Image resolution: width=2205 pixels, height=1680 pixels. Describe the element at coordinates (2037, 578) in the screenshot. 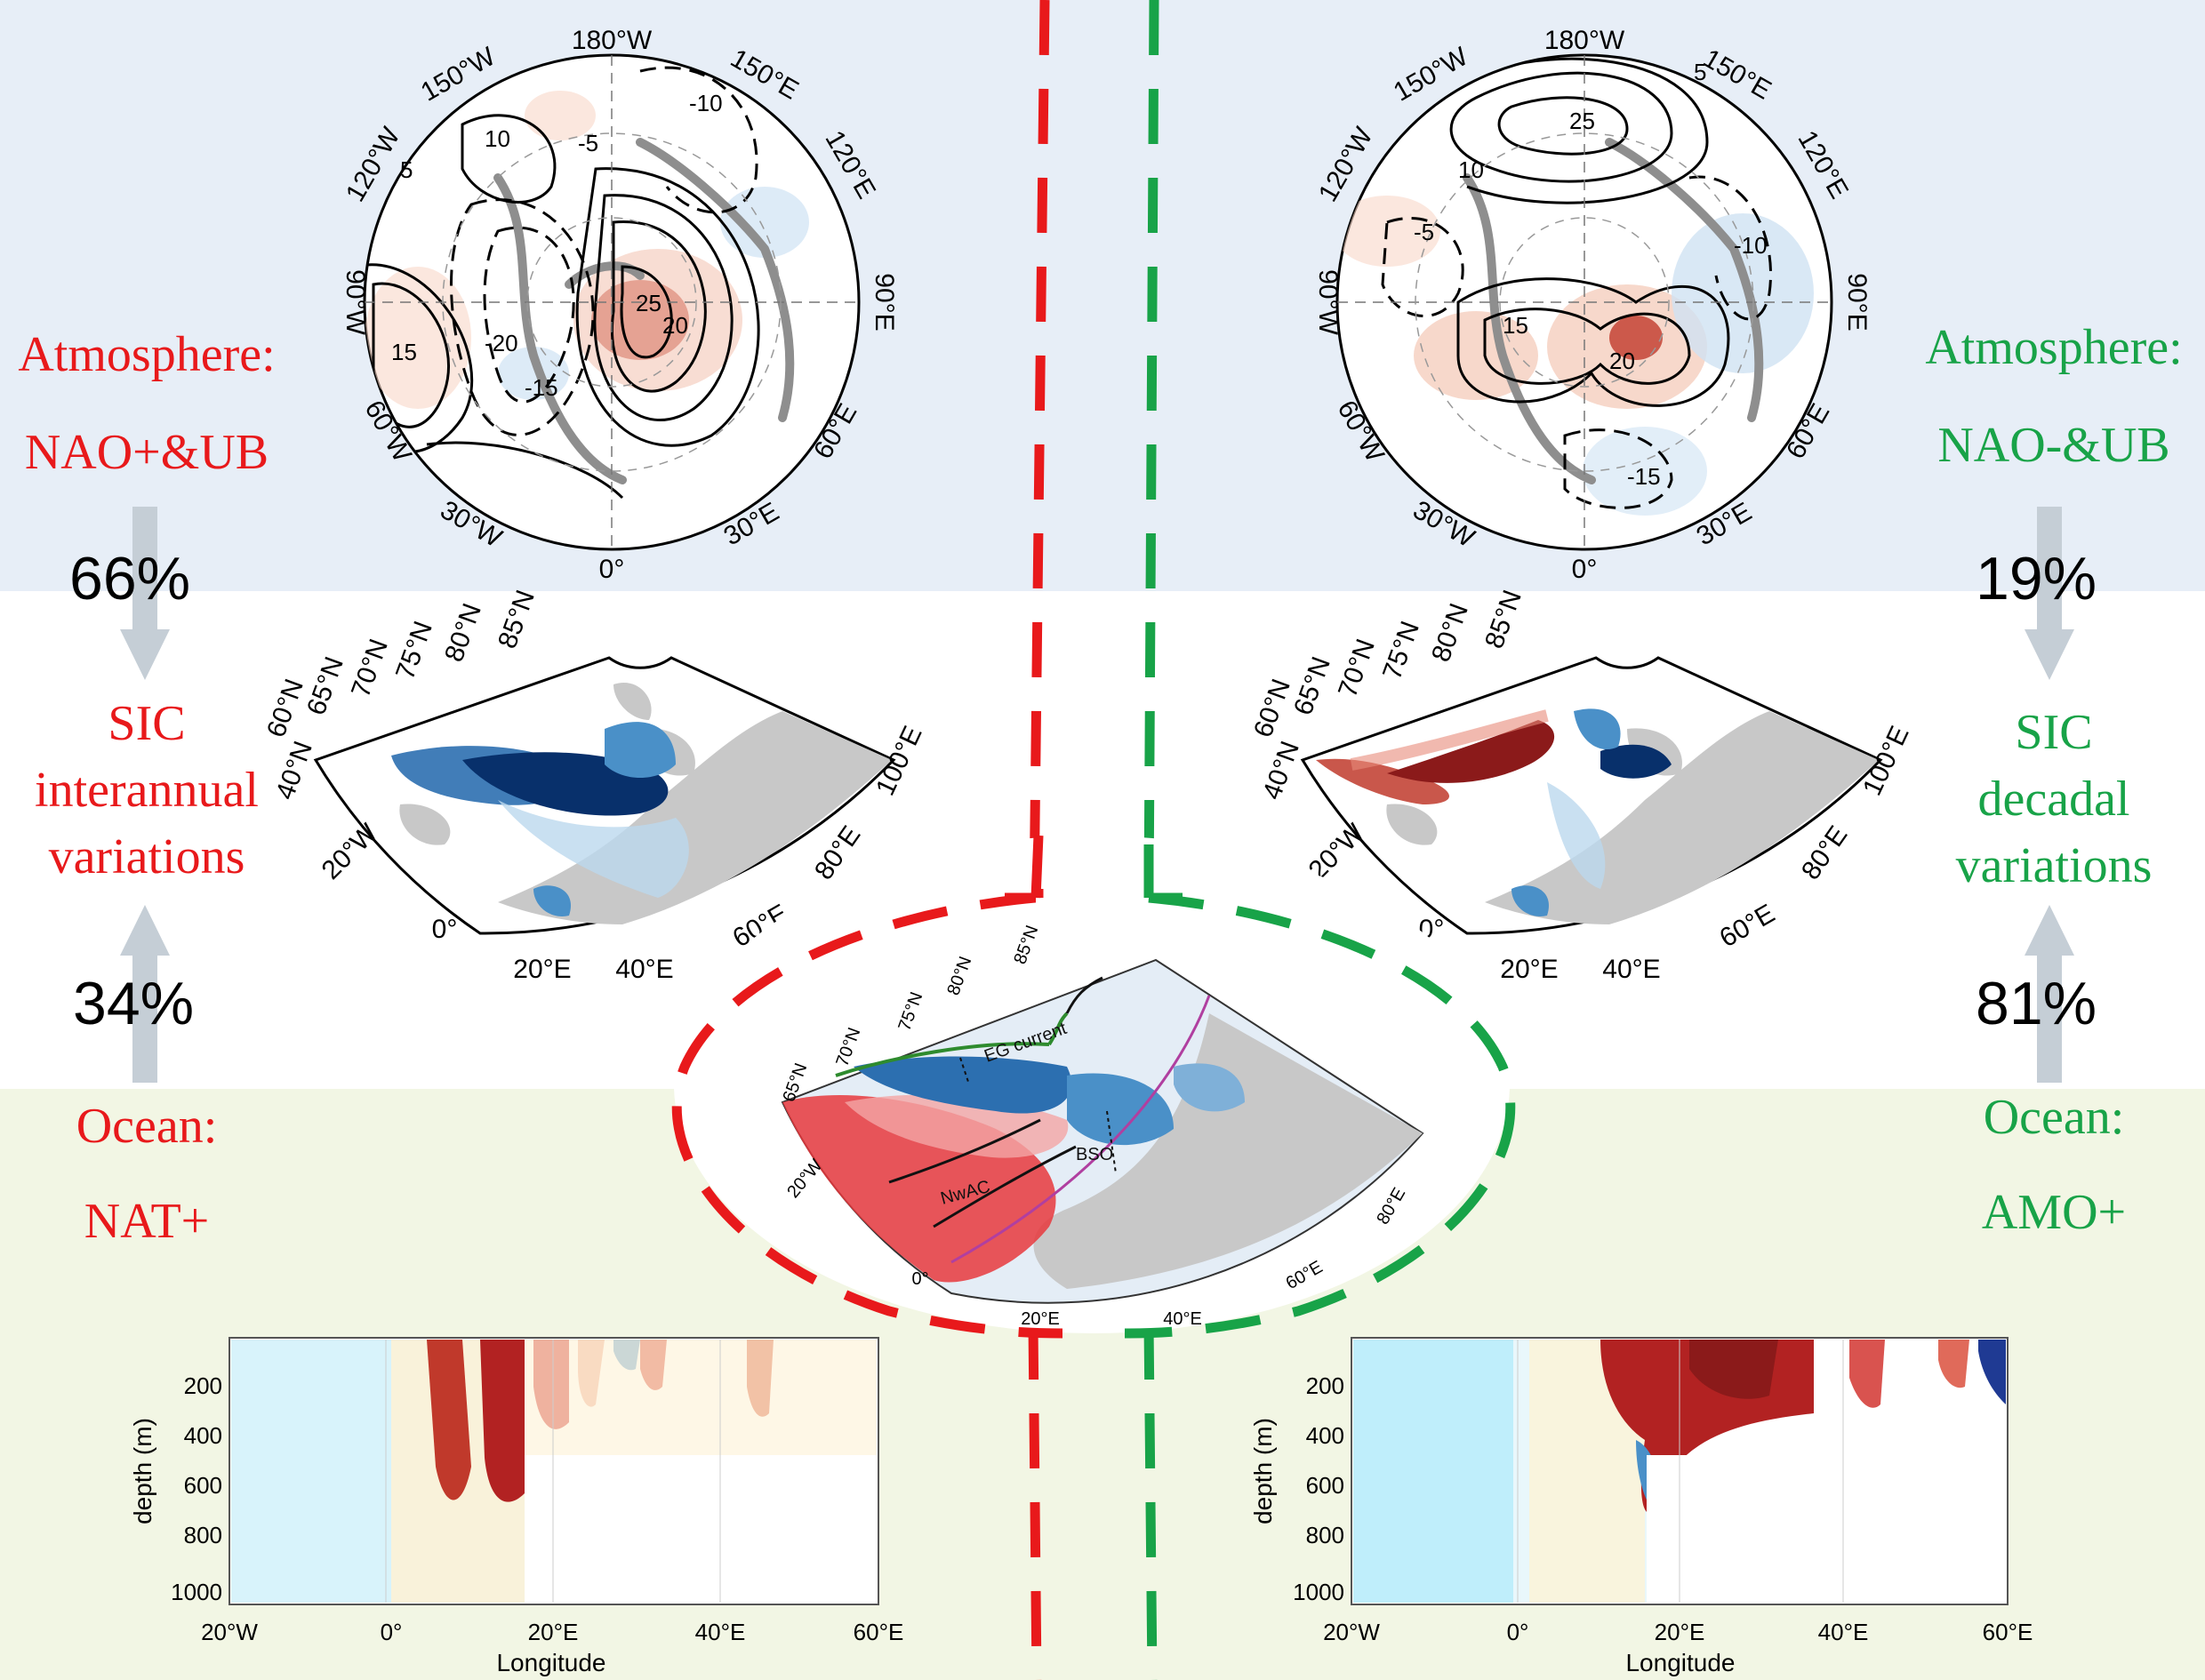

I see `right-atmosphere-pct: 19%` at that location.